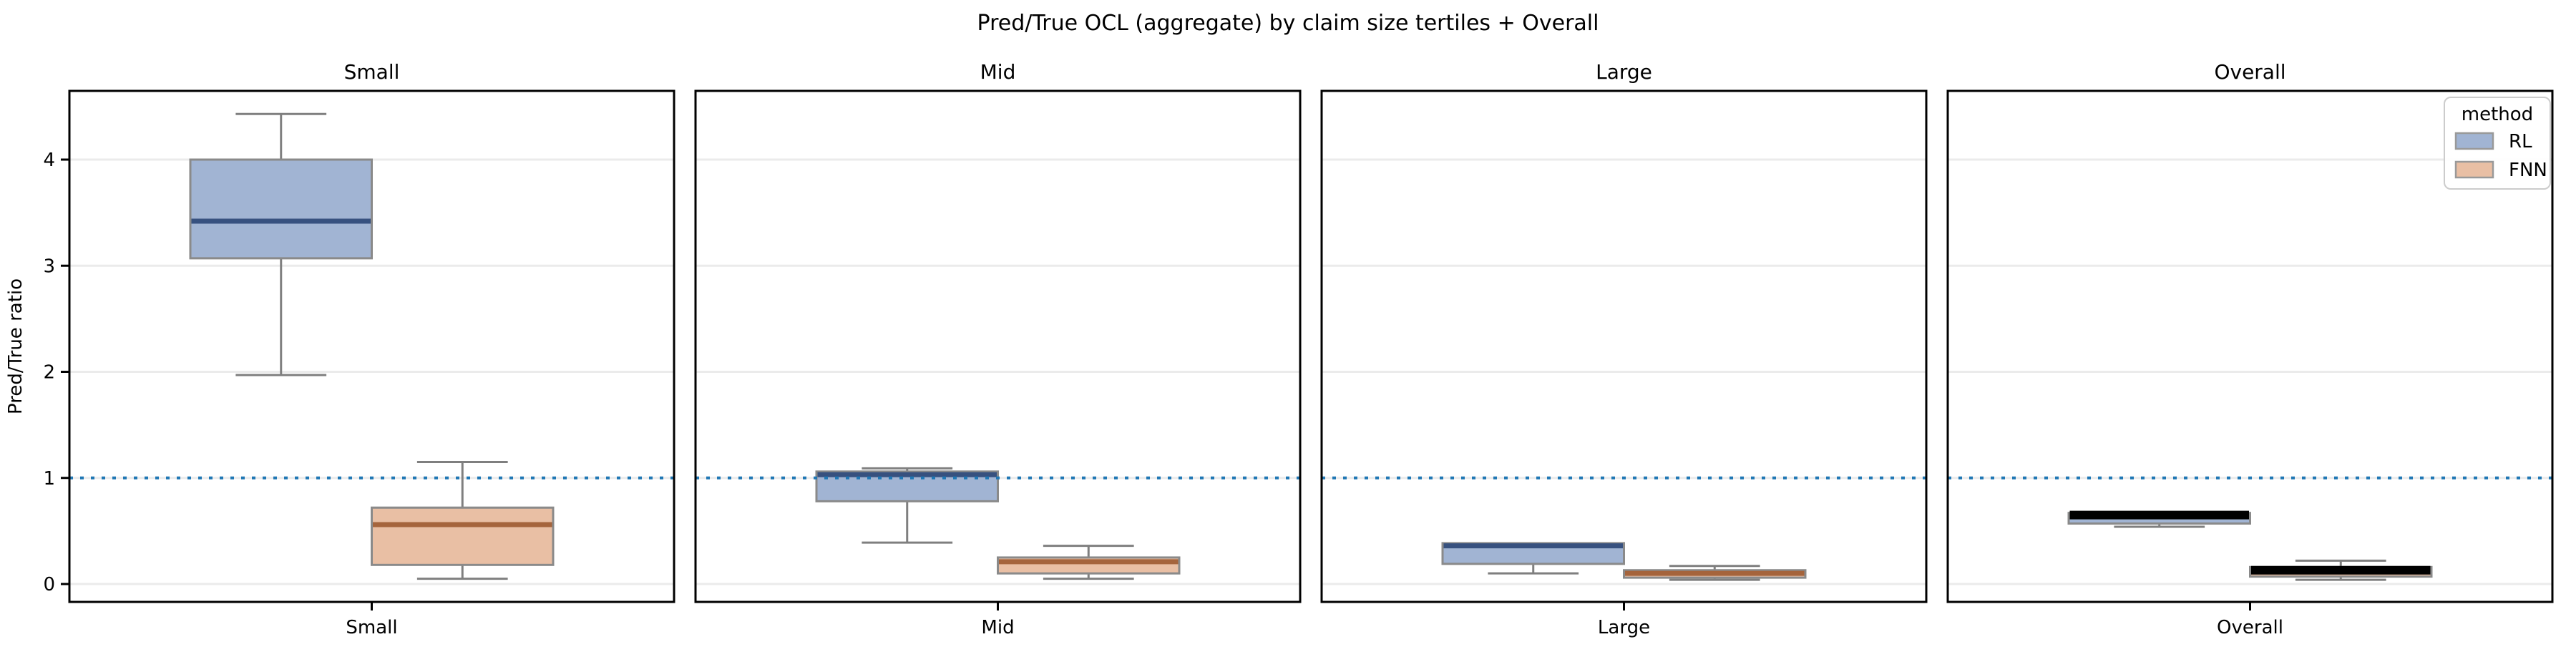 This screenshot has width=2576, height=647. Describe the element at coordinates (1624, 72) in the screenshot. I see `panel-title: Large` at that location.